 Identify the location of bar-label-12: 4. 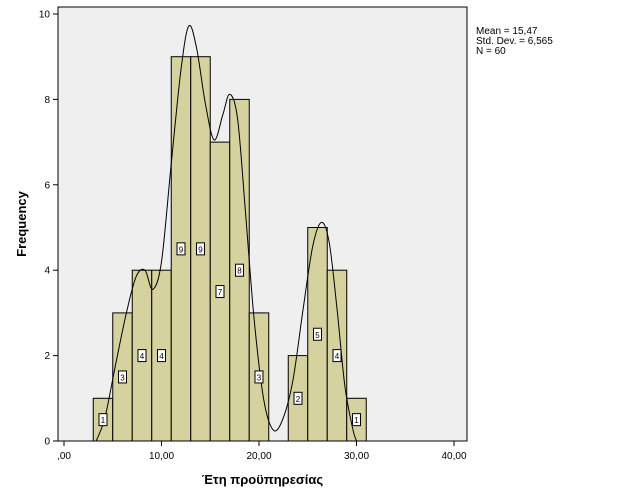
(337, 356).